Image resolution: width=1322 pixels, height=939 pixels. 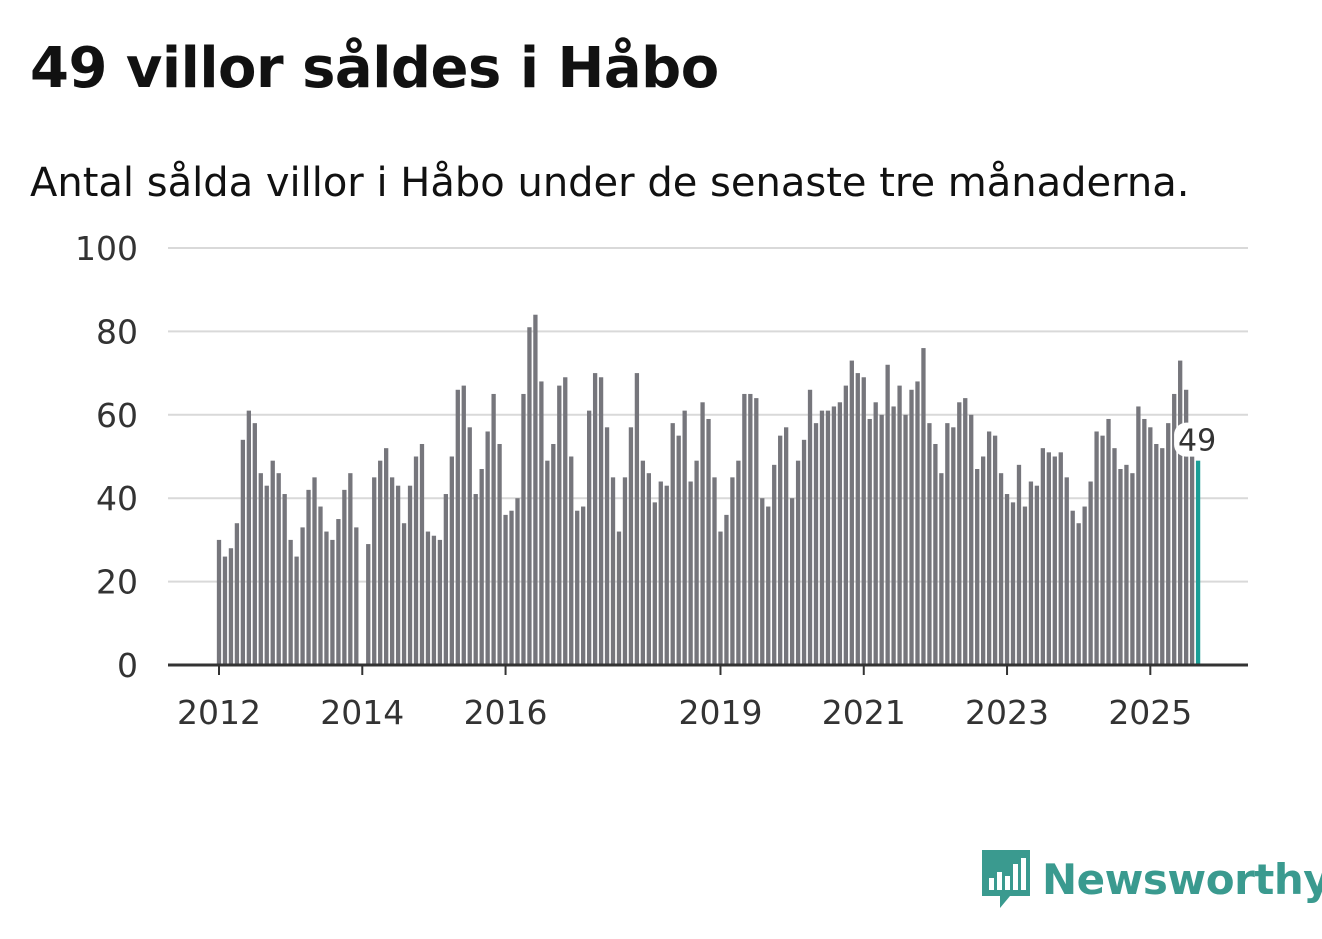 I want to click on x-tick-label: 2019, so click(x=720, y=712).